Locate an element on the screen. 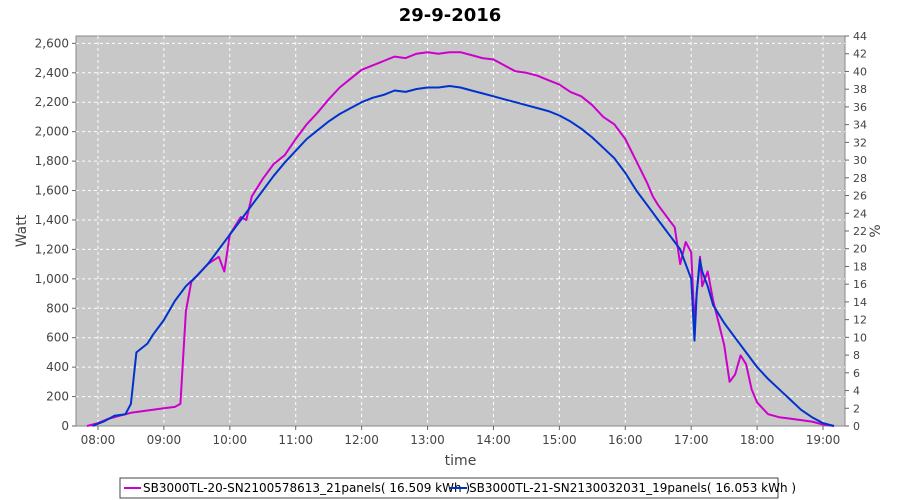 This screenshot has height=500, width=900. y2-tick-label: 8 is located at coordinates (856, 355).